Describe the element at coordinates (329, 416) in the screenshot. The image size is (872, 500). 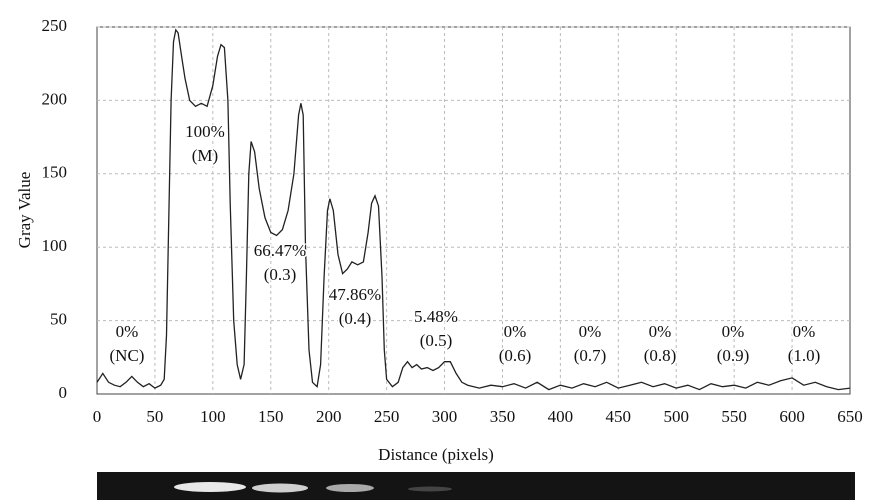
I see `x-tick-label: 200` at that location.